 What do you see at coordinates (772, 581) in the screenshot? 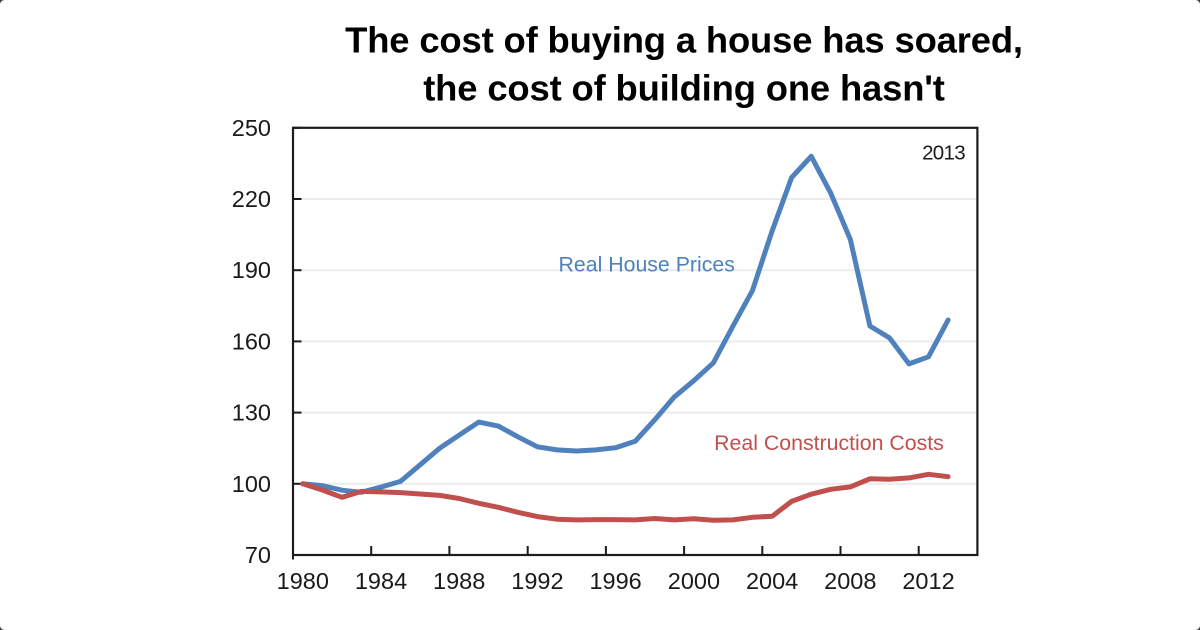
I see `svg-text: 2004` at bounding box center [772, 581].